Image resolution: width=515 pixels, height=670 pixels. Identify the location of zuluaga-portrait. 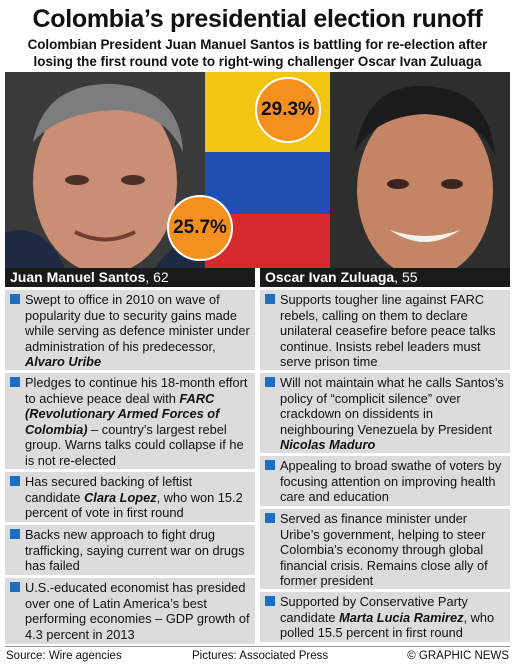
(420, 170).